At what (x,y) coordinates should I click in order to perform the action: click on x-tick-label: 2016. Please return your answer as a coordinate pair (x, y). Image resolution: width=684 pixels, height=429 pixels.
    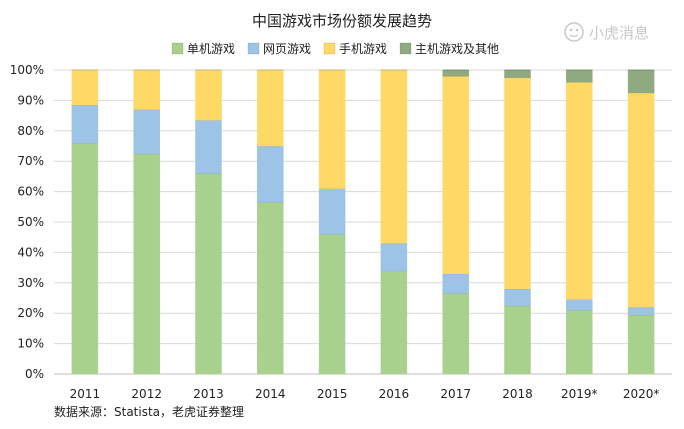
    Looking at the image, I should click on (394, 394).